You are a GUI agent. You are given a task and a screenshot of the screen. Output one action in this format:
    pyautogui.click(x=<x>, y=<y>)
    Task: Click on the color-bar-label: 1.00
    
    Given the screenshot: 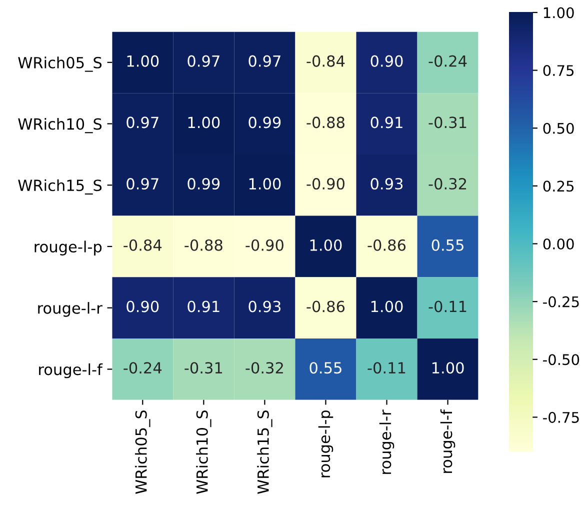 What is the action you would take?
    pyautogui.click(x=559, y=12)
    